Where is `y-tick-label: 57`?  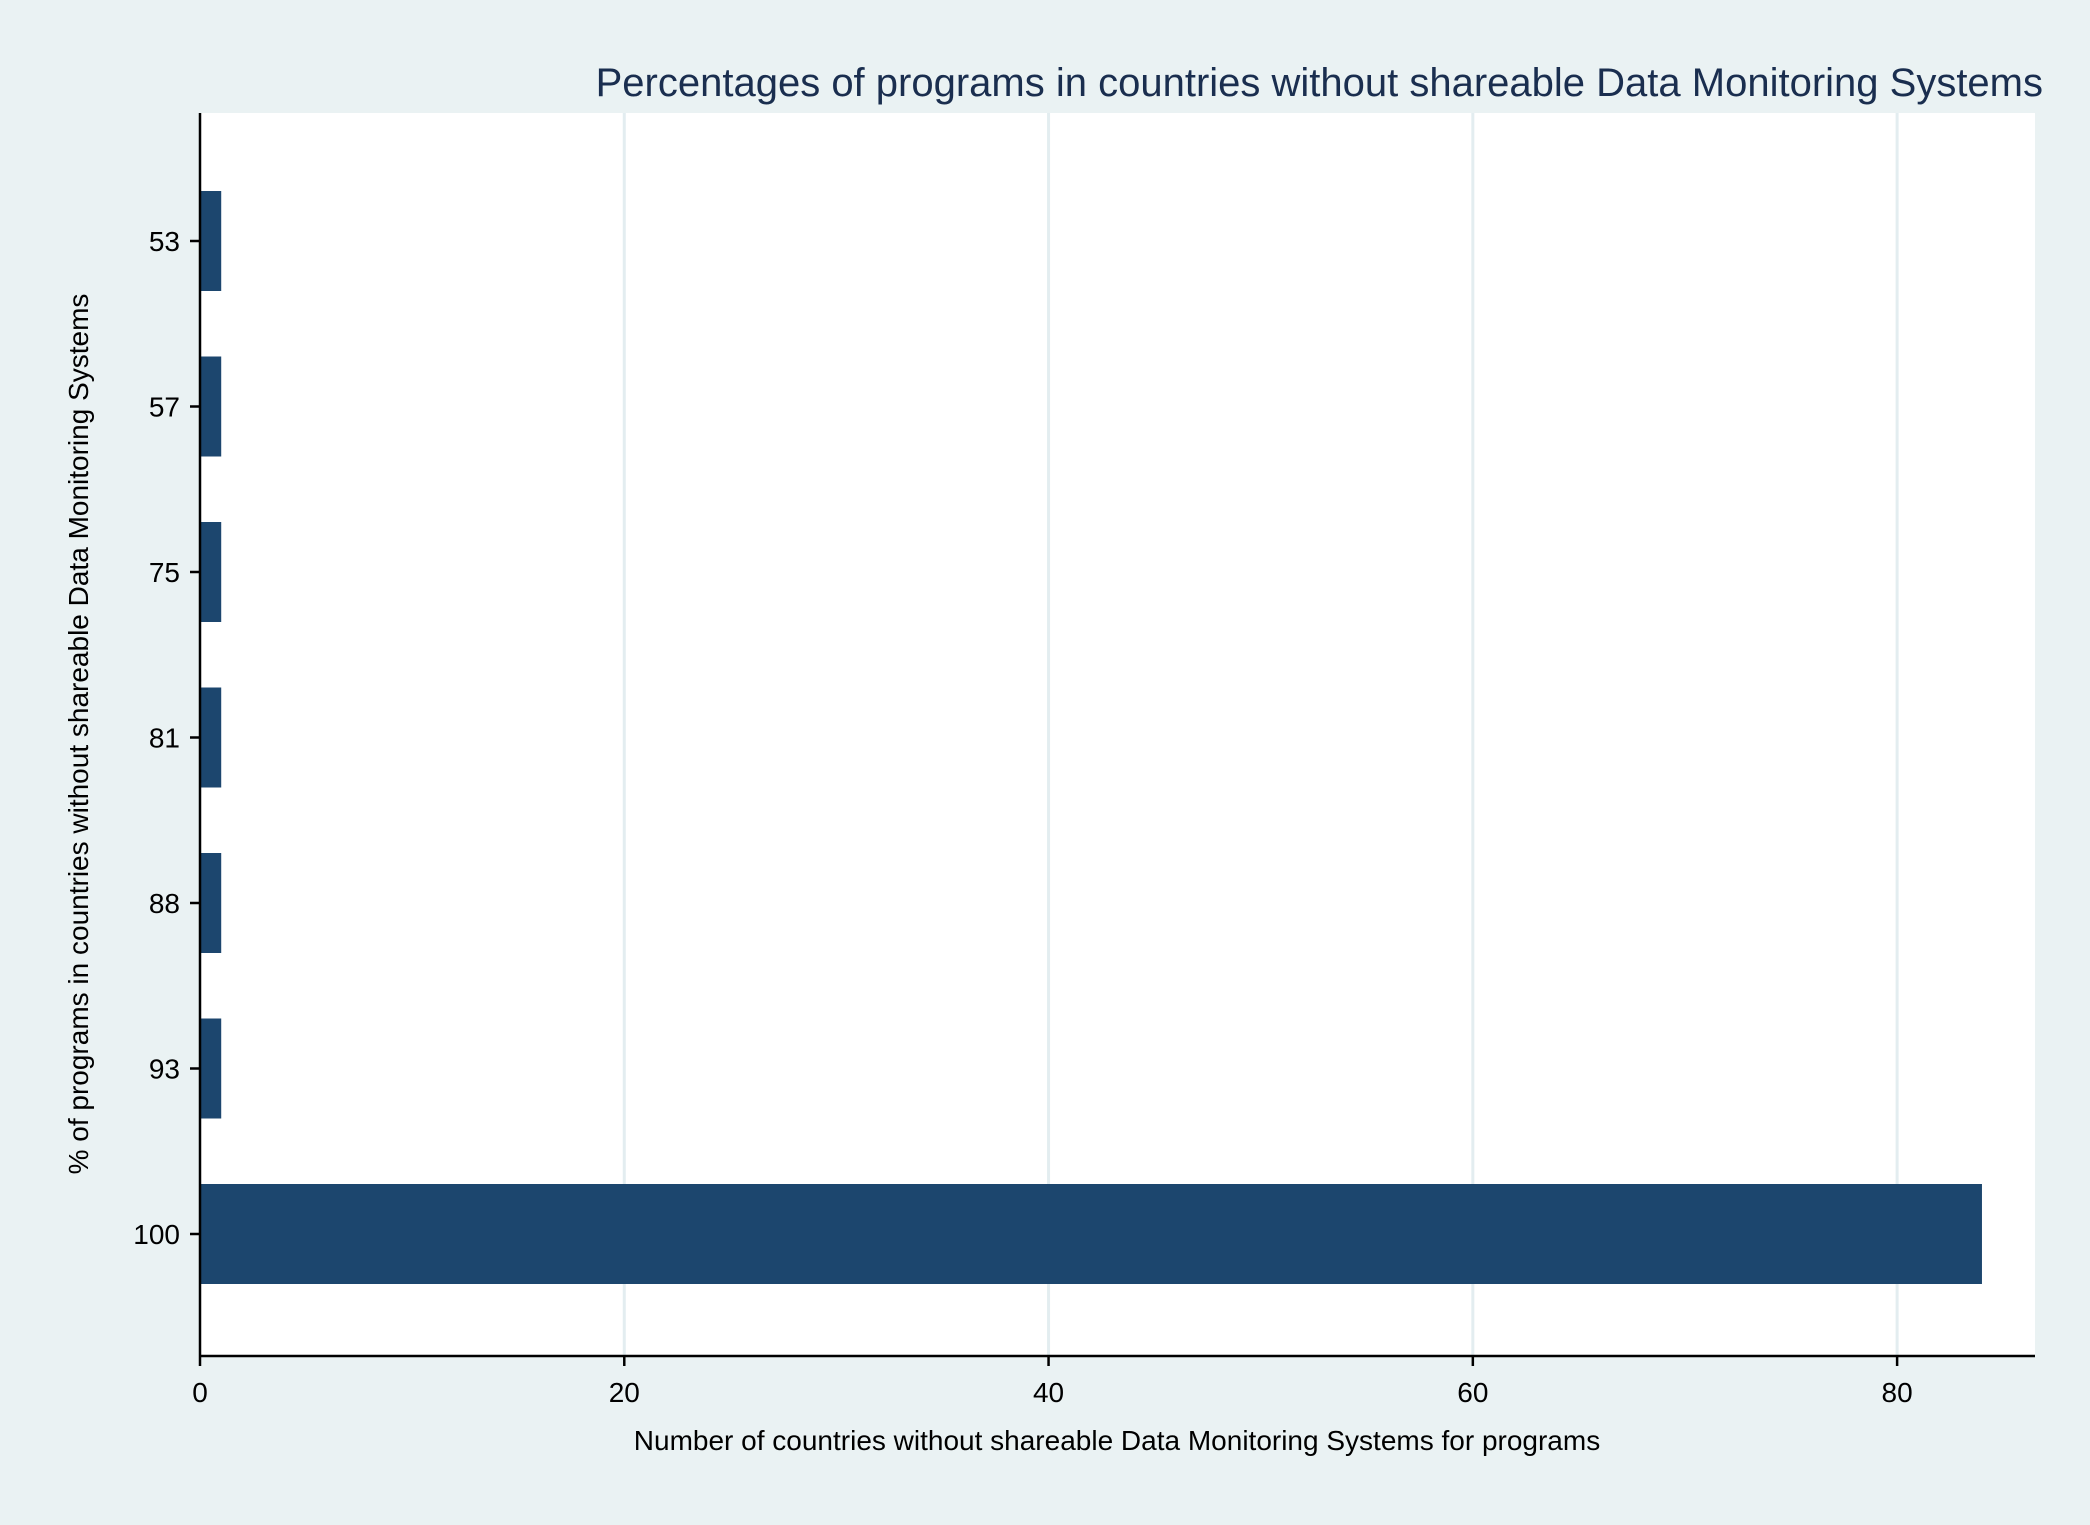 y-tick-label: 57 is located at coordinates (164, 407).